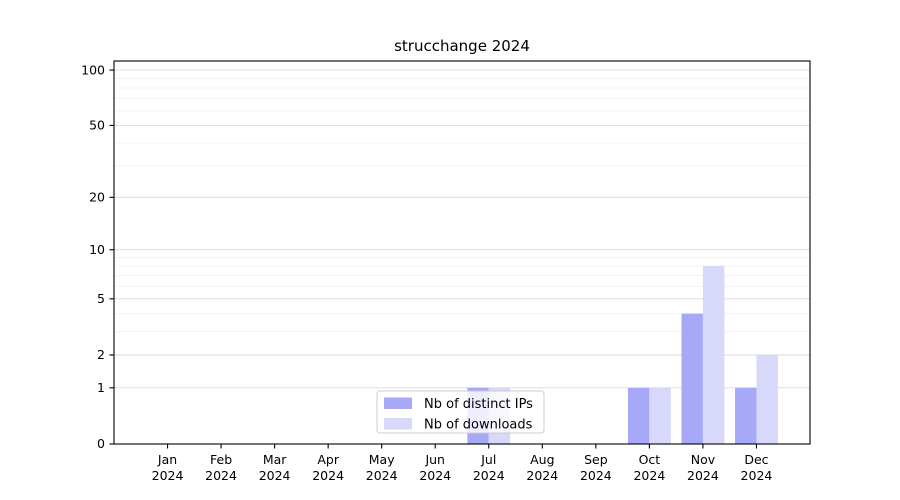 This screenshot has width=900, height=500. I want to click on y-tick-label: 1, so click(101, 387).